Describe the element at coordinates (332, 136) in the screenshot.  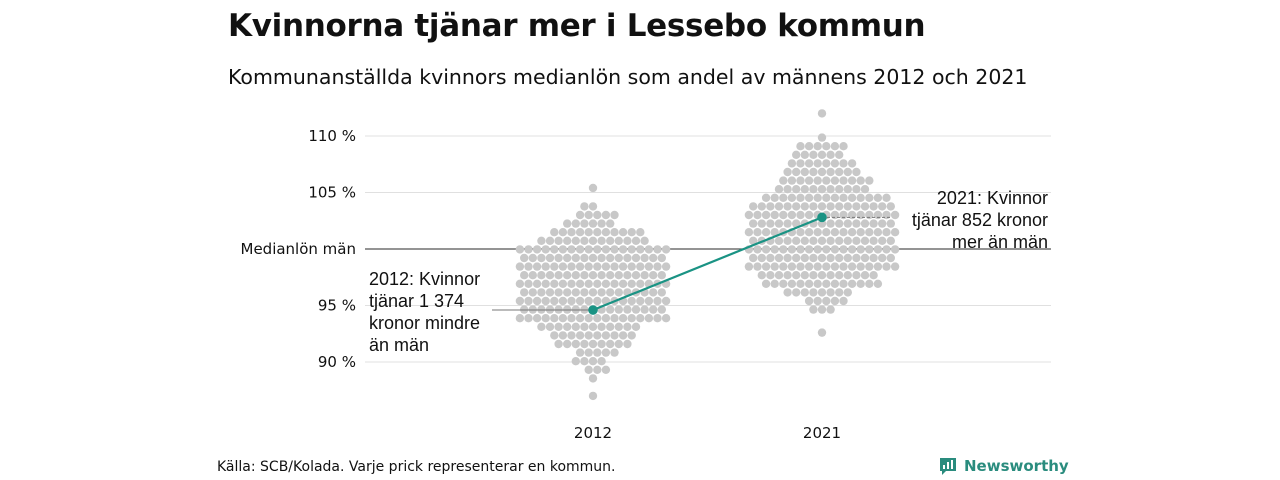
I see `y-tick-label: 110 %` at that location.